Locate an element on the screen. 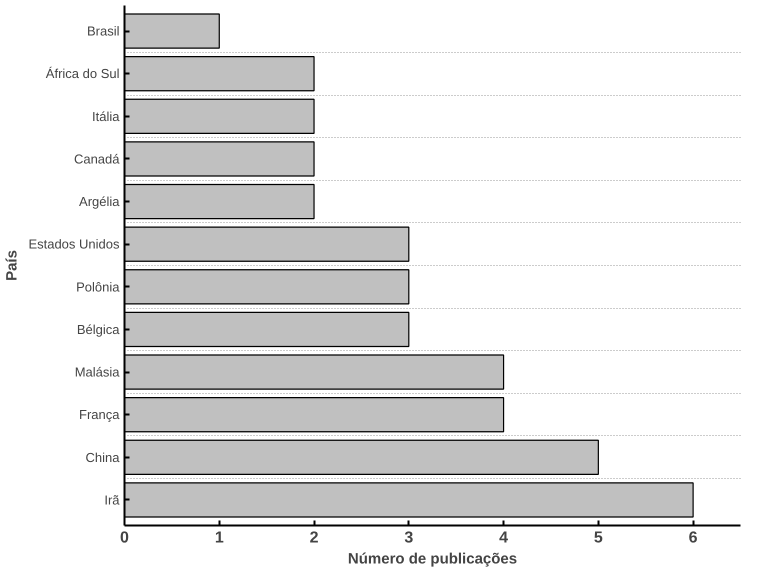  y-tick-label: Bélgica is located at coordinates (98, 329).